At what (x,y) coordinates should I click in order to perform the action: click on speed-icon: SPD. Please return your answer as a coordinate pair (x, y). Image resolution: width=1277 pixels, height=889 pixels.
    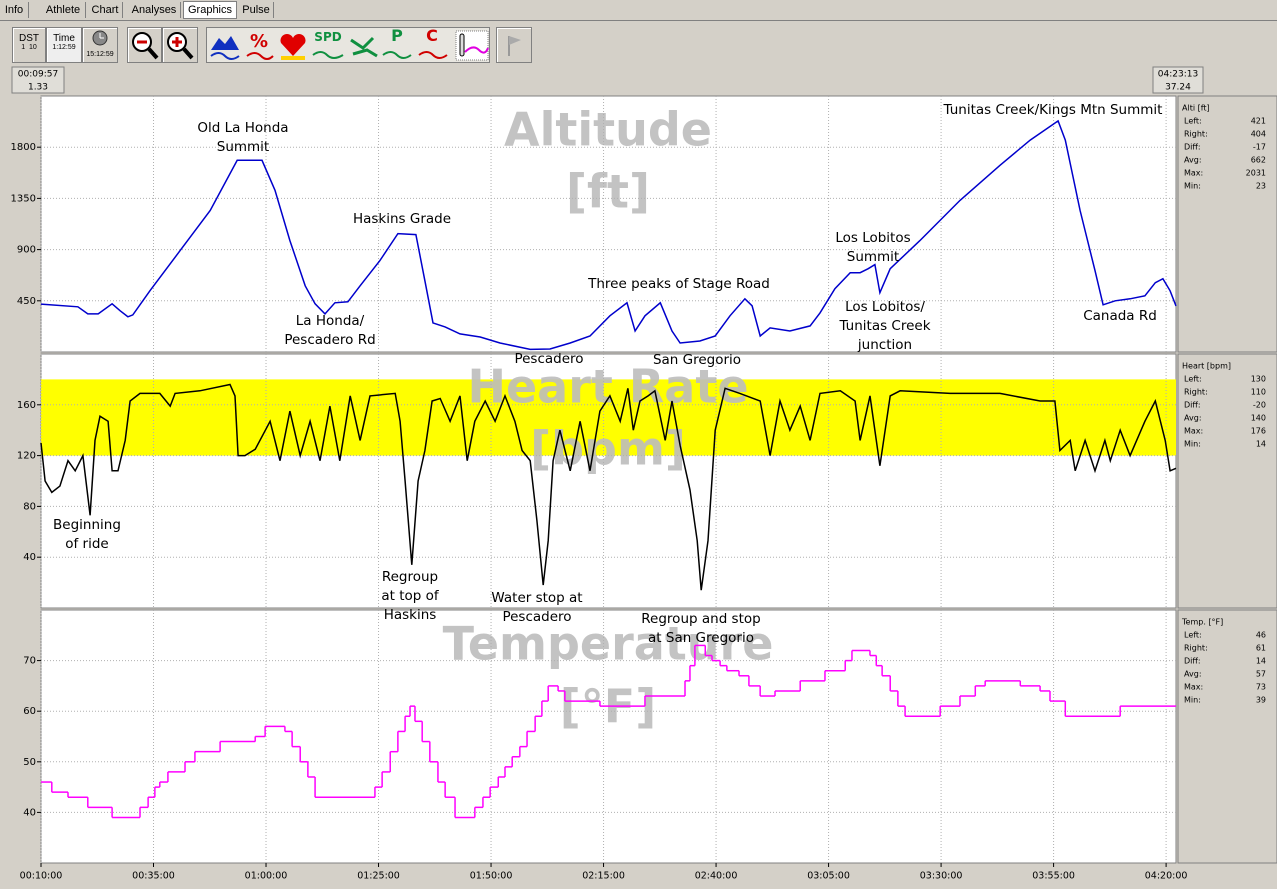
    Looking at the image, I should click on (327, 37).